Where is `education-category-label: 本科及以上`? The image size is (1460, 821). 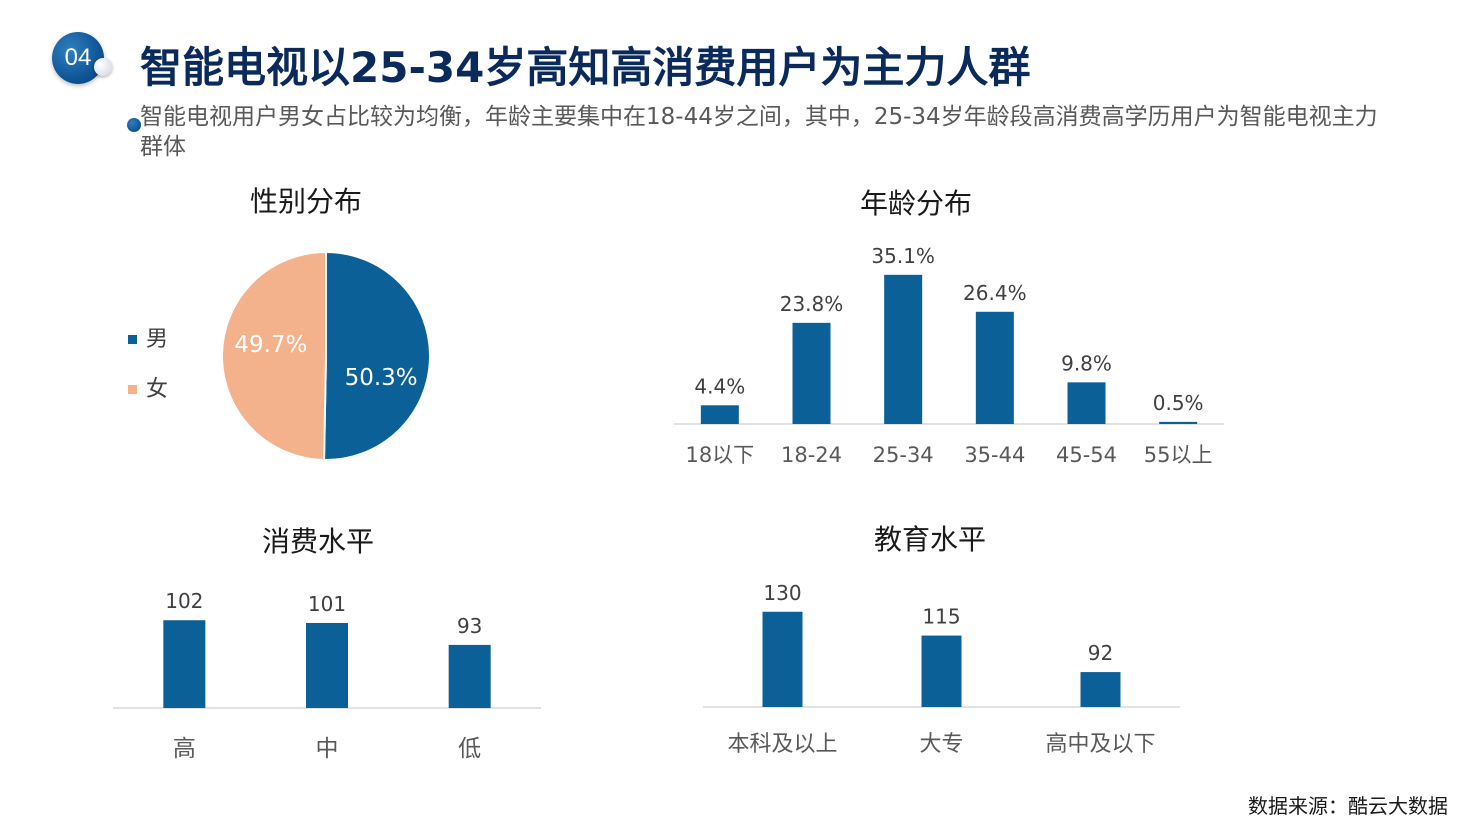 education-category-label: 本科及以上 is located at coordinates (782, 744).